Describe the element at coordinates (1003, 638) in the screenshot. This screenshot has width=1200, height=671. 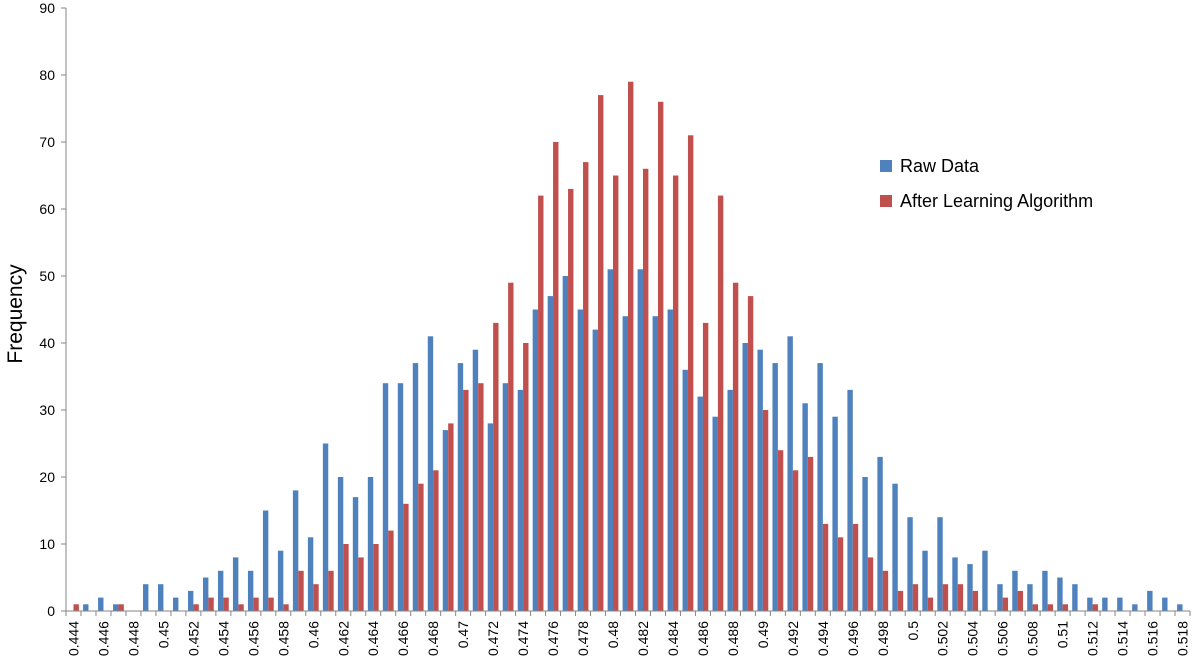
I see `x-tick-label: 0.506` at that location.